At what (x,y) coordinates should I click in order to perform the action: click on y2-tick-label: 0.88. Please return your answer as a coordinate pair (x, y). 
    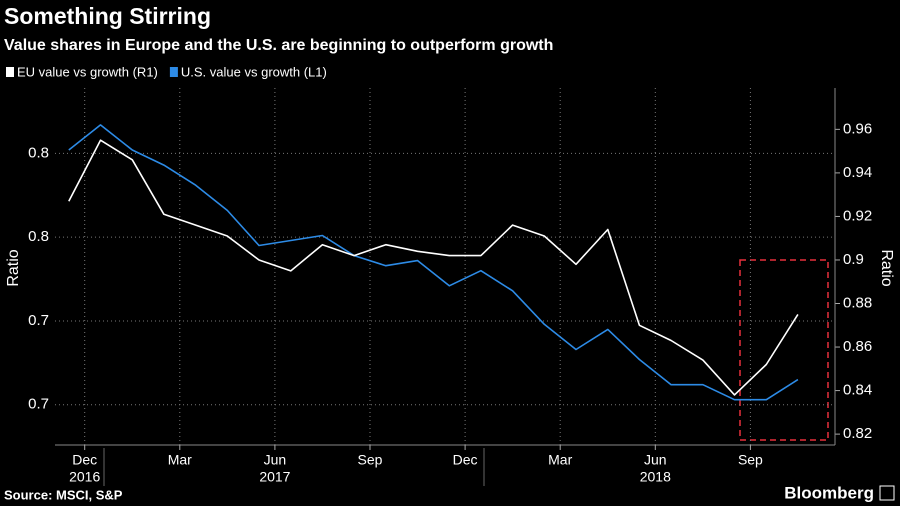
    Looking at the image, I should click on (857, 302).